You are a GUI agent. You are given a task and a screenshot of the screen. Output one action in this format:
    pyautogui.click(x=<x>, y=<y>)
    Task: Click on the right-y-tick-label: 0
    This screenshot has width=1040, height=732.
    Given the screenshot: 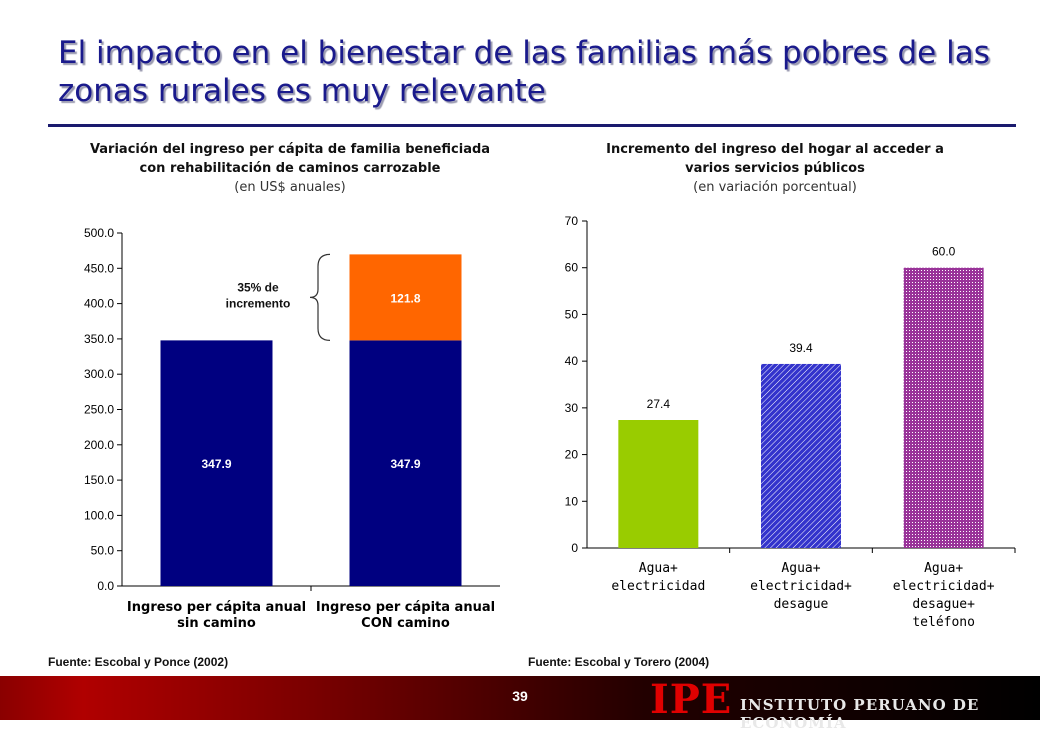 What is the action you would take?
    pyautogui.click(x=574, y=548)
    